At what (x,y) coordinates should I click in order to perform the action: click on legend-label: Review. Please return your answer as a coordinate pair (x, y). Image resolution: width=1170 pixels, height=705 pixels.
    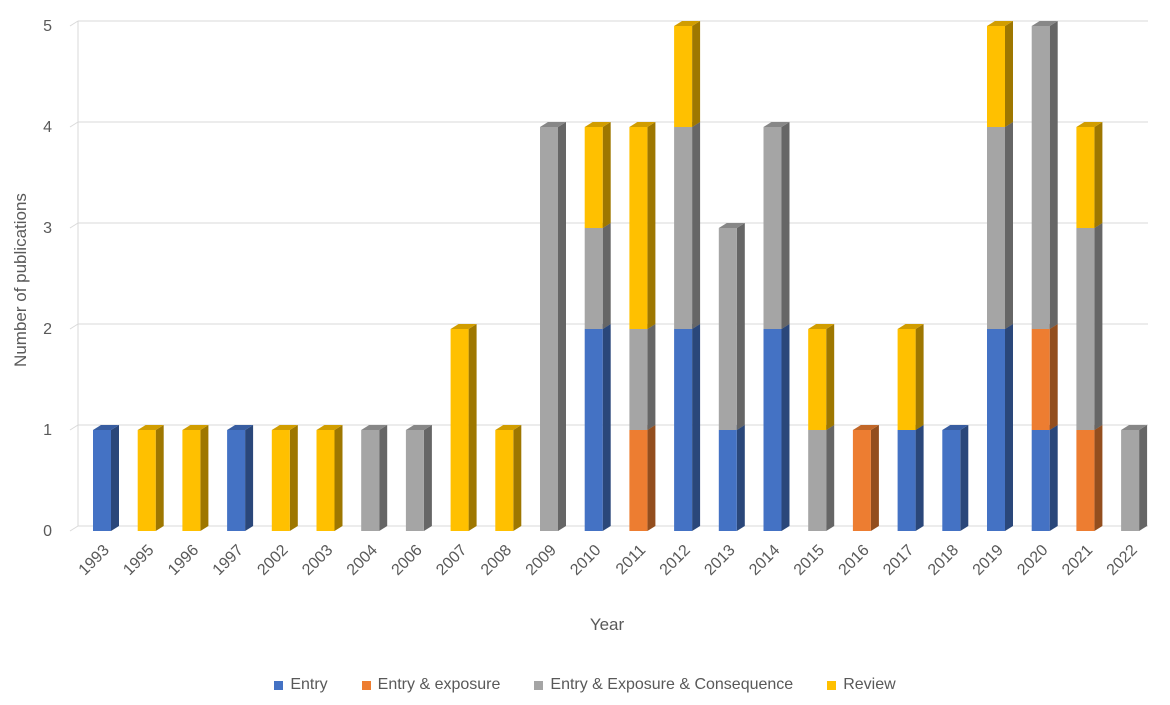
    Looking at the image, I should click on (869, 684).